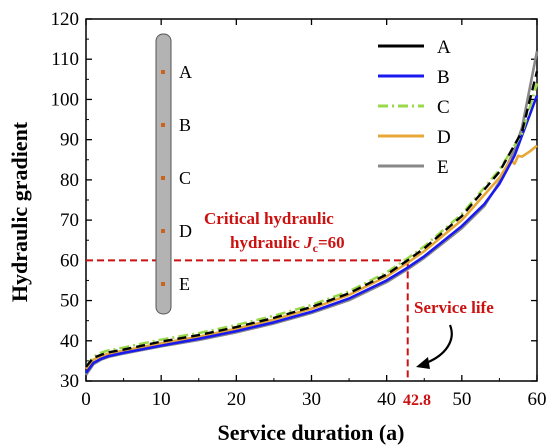 The width and height of the screenshot is (550, 447). Describe the element at coordinates (163, 231) in the screenshot. I see `probe-marker-d` at that location.